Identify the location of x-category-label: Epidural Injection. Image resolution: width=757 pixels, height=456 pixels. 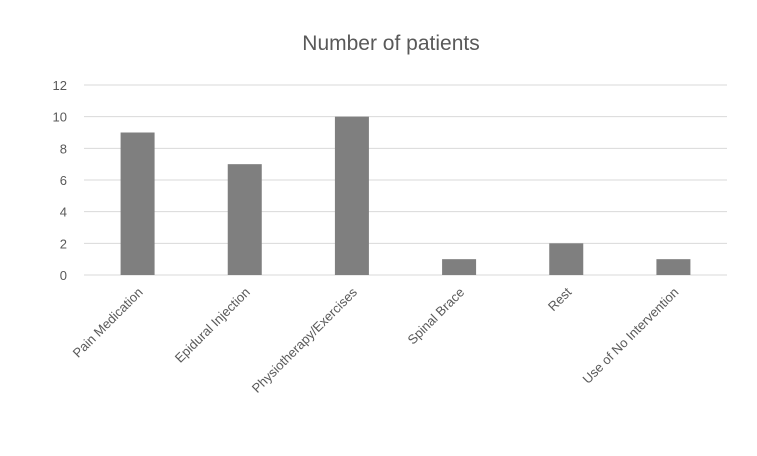
(212, 325).